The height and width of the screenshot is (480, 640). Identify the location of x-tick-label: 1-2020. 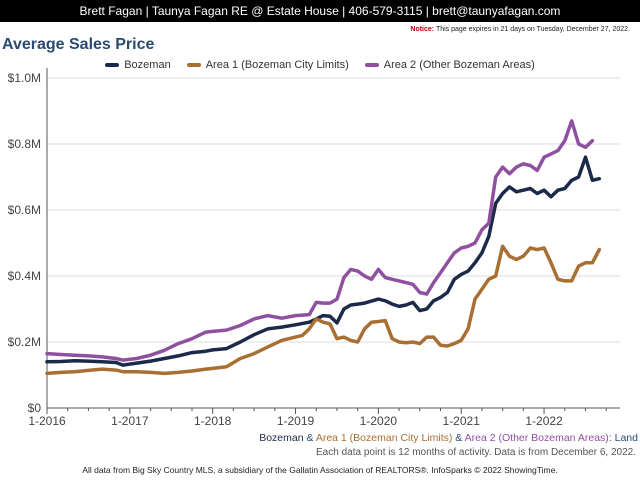
(379, 421).